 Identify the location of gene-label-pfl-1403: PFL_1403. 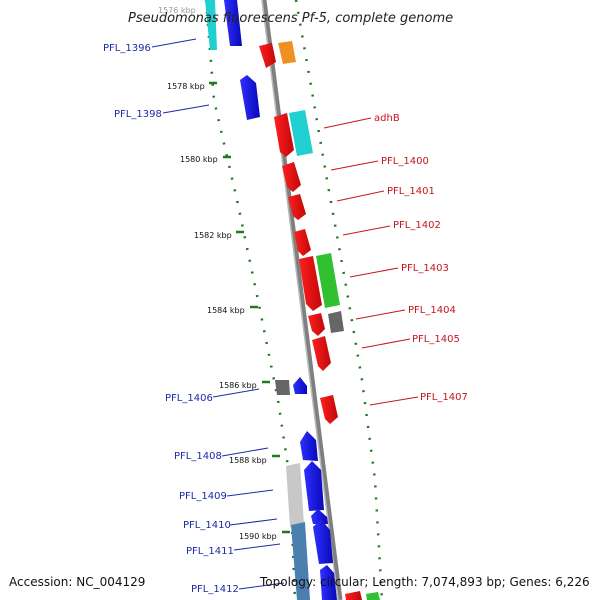
(425, 268).